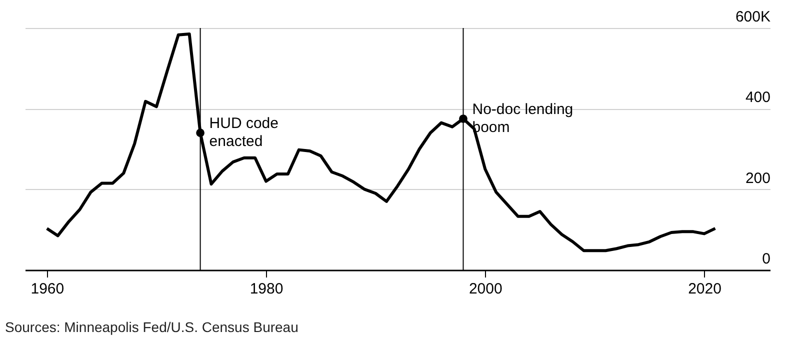  What do you see at coordinates (267, 289) in the screenshot?
I see `x-tick-label: 1980` at bounding box center [267, 289].